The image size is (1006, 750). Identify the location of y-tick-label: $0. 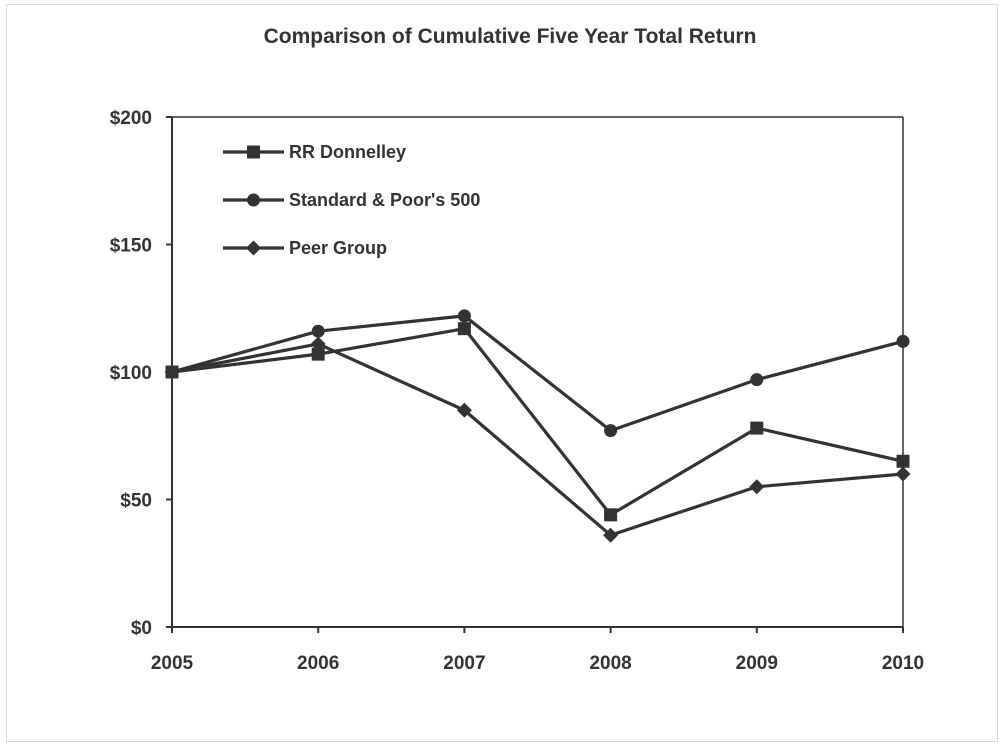
(141, 628).